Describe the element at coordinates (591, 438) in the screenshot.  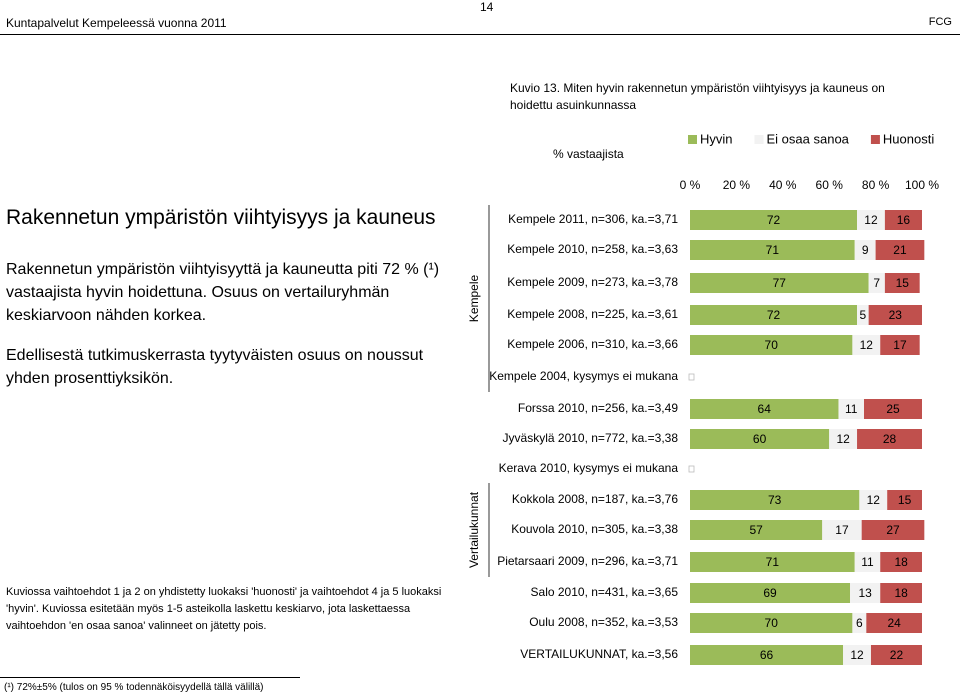
I see `category-label: Jyväskylä 2010, n=772, ka.=3,38` at that location.